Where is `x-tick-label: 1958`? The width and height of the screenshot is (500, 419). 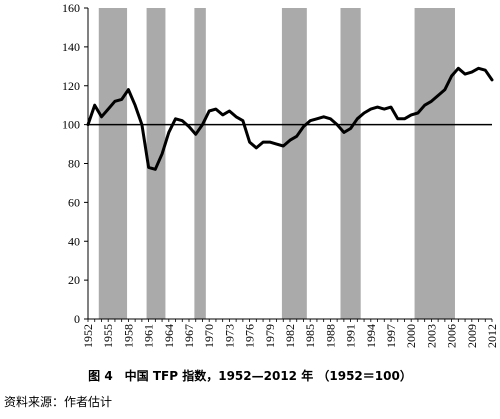 x-tick-label: 1958 is located at coordinates (128, 336).